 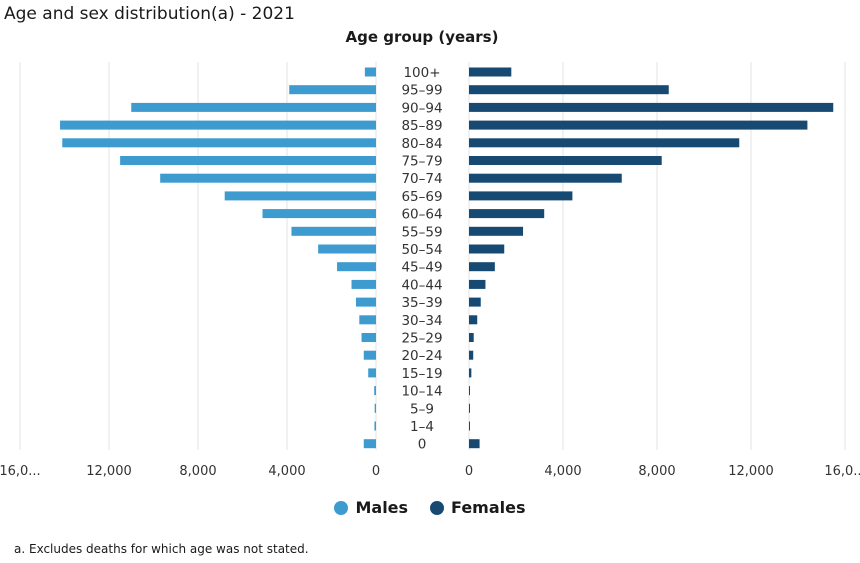 What do you see at coordinates (421, 356) in the screenshot?
I see `age-group-label: 20–24` at bounding box center [421, 356].